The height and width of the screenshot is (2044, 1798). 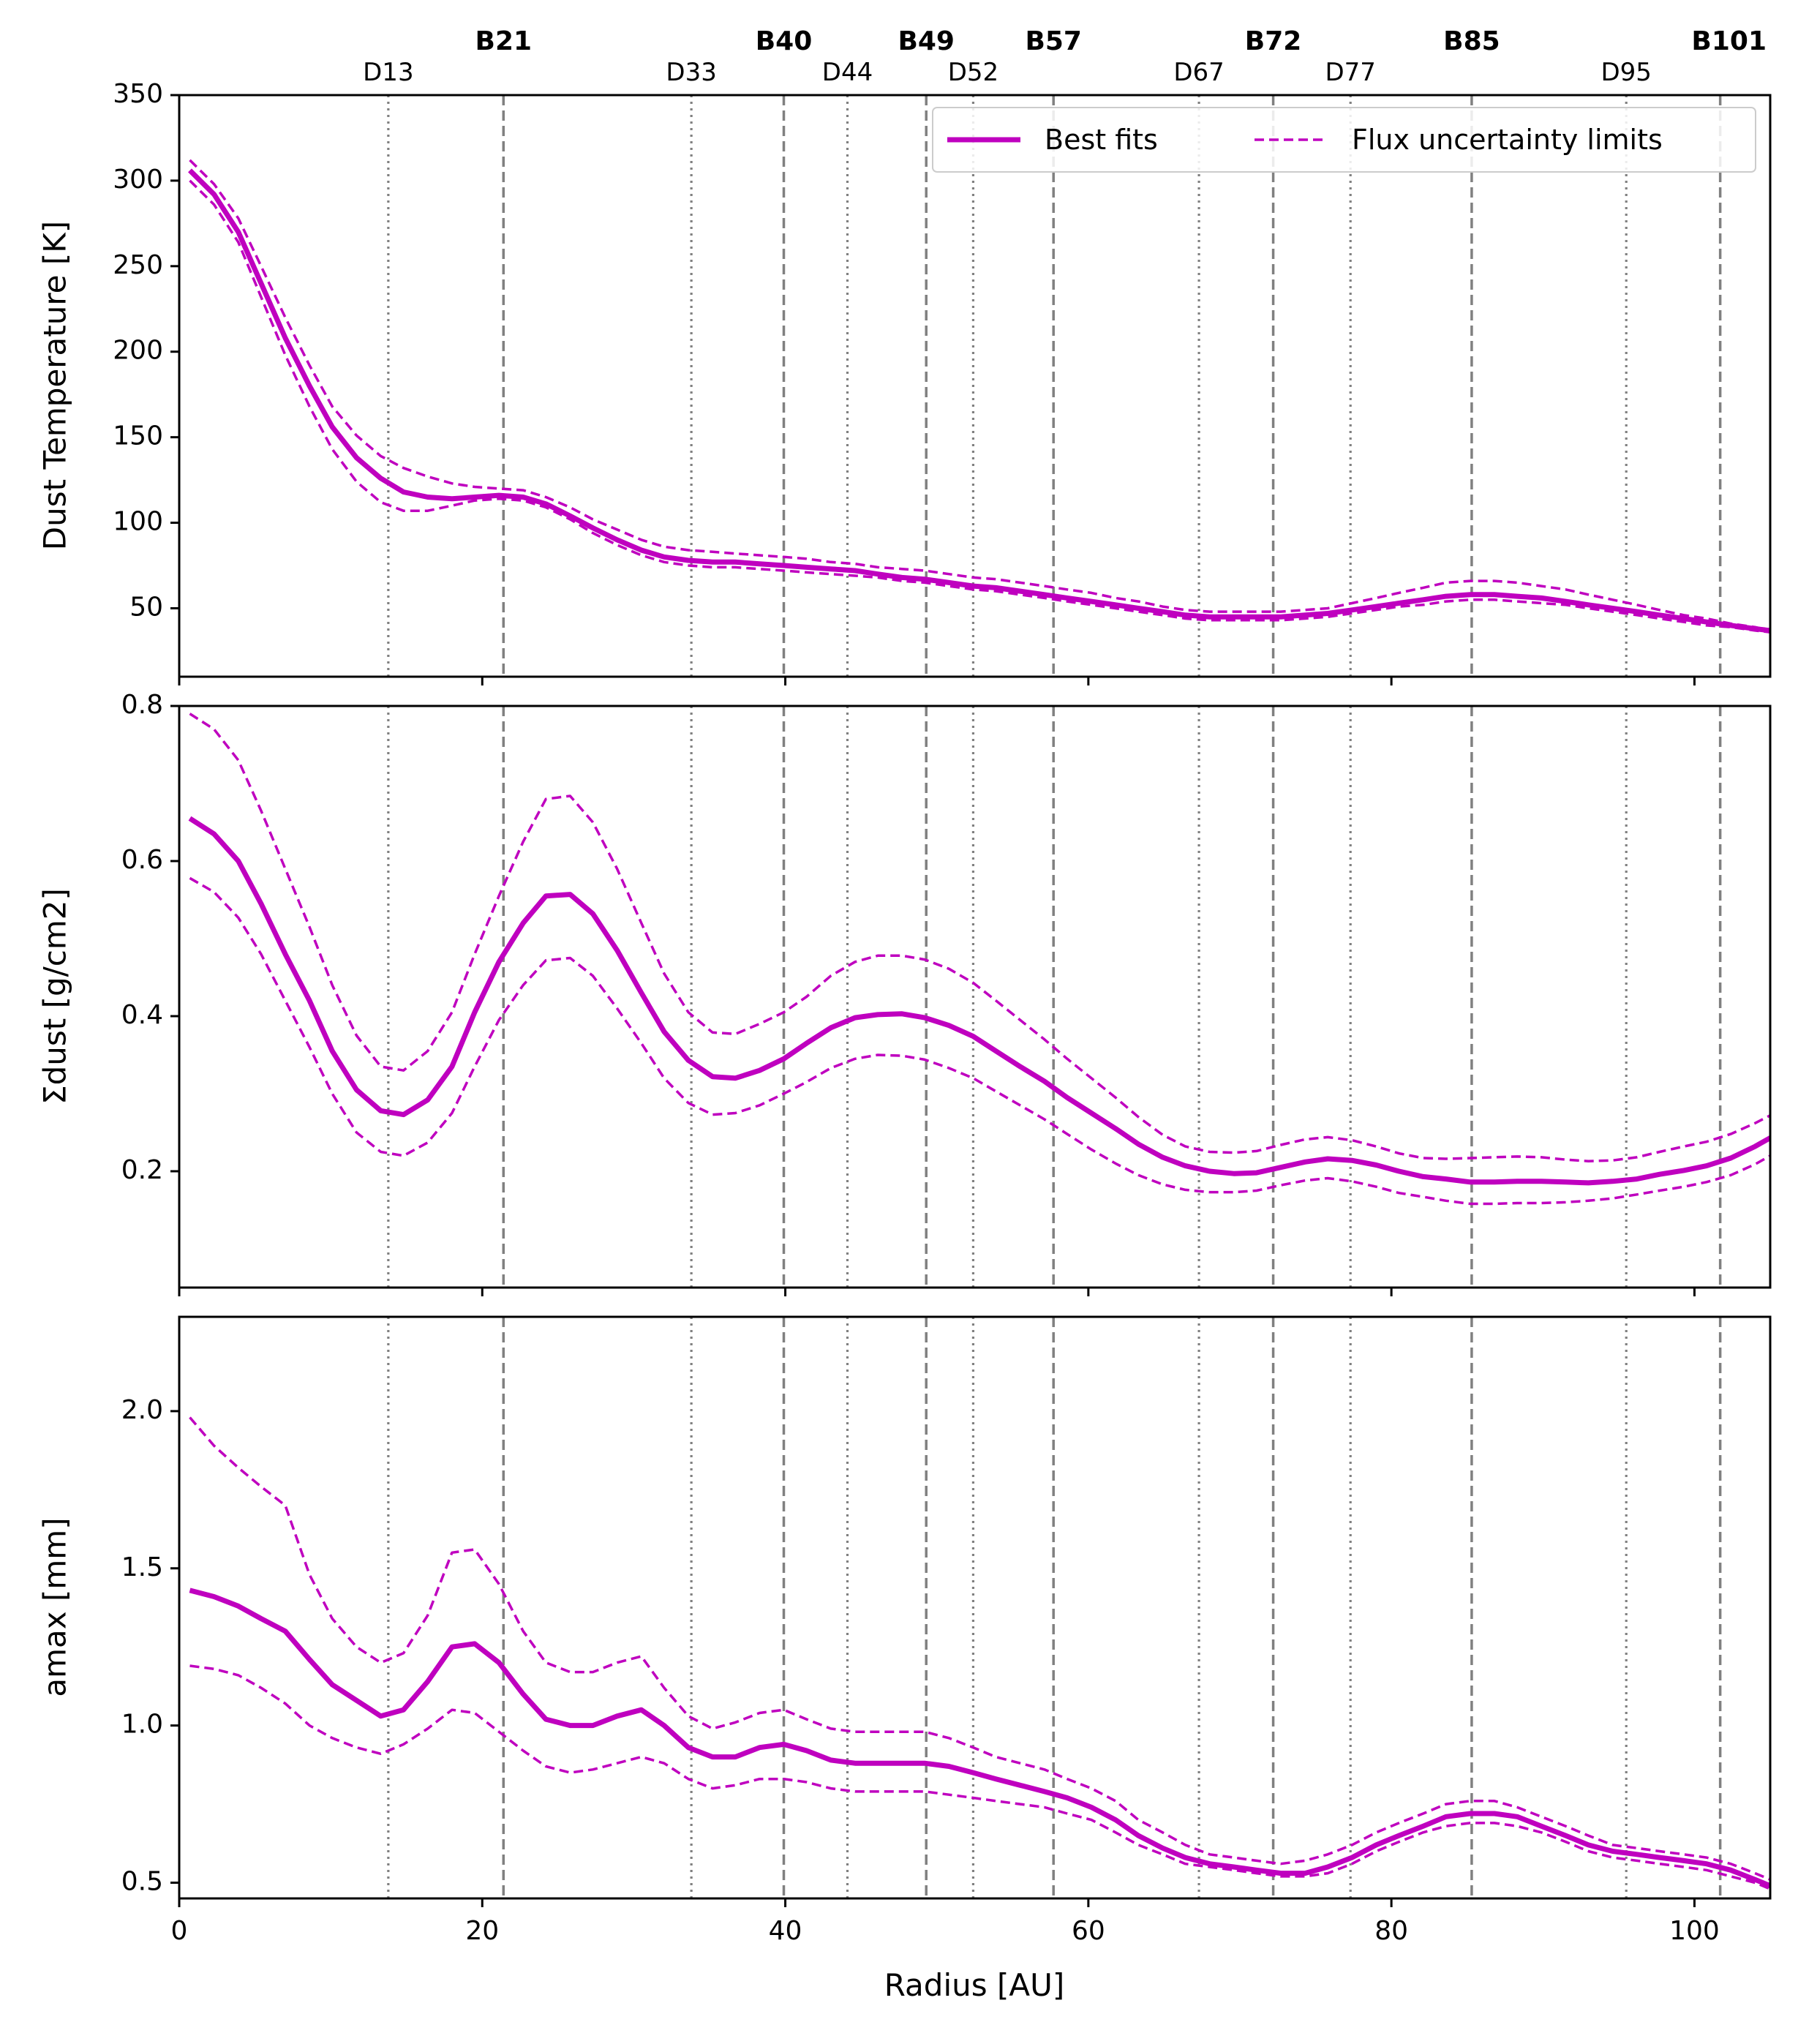 What do you see at coordinates (1391, 1931) in the screenshot?
I see `x-tick-label: 80` at bounding box center [1391, 1931].